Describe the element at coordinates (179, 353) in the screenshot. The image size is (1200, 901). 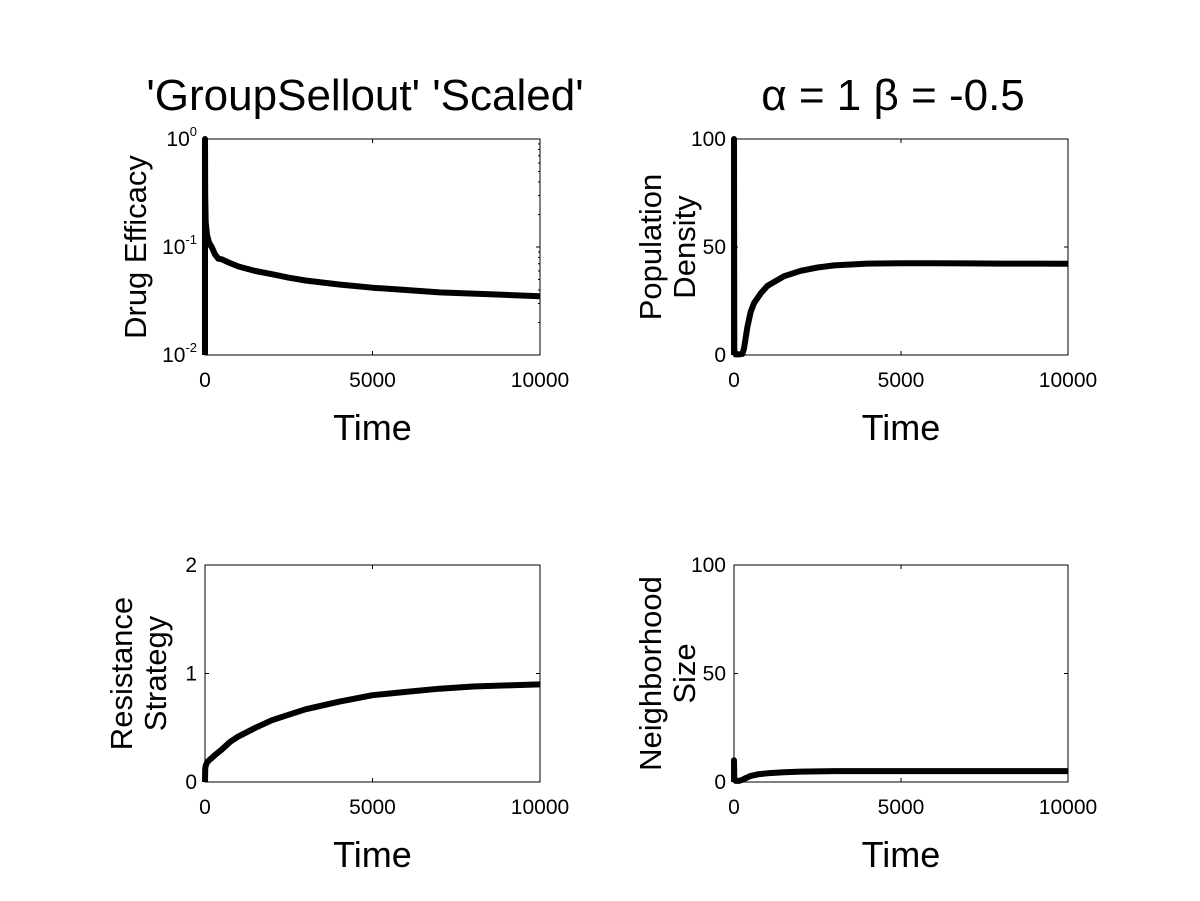
I see `y-tick-label: 10⁻²` at that location.